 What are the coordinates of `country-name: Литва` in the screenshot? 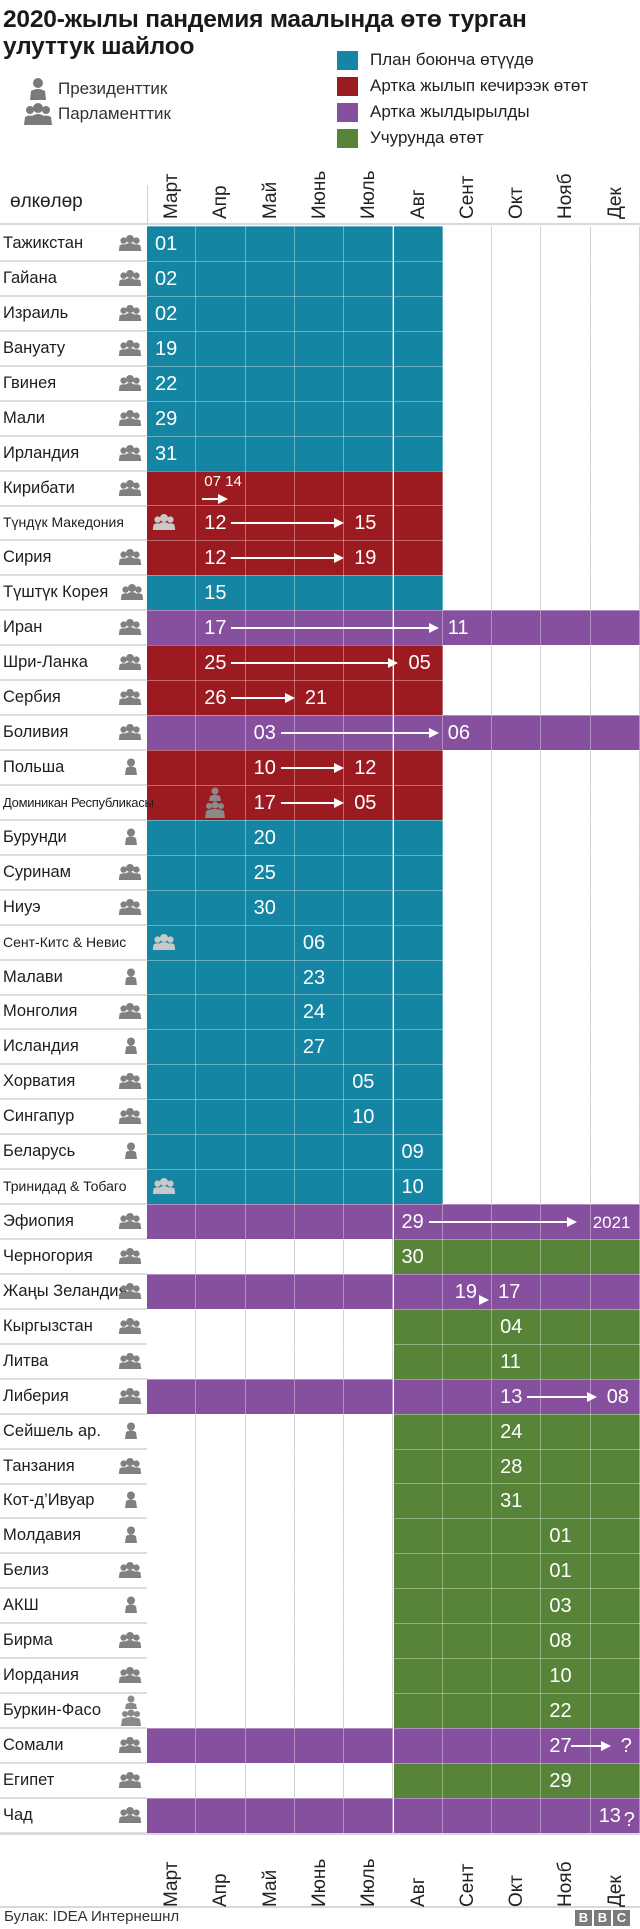 It's located at (26, 1360).